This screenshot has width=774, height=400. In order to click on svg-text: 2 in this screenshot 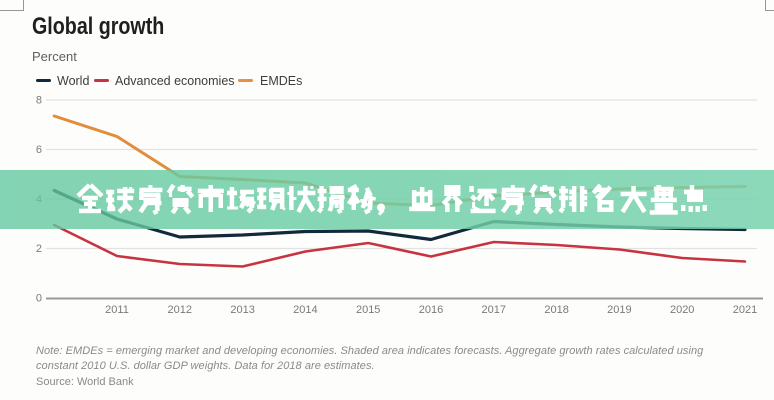, I will do `click(39, 249)`.